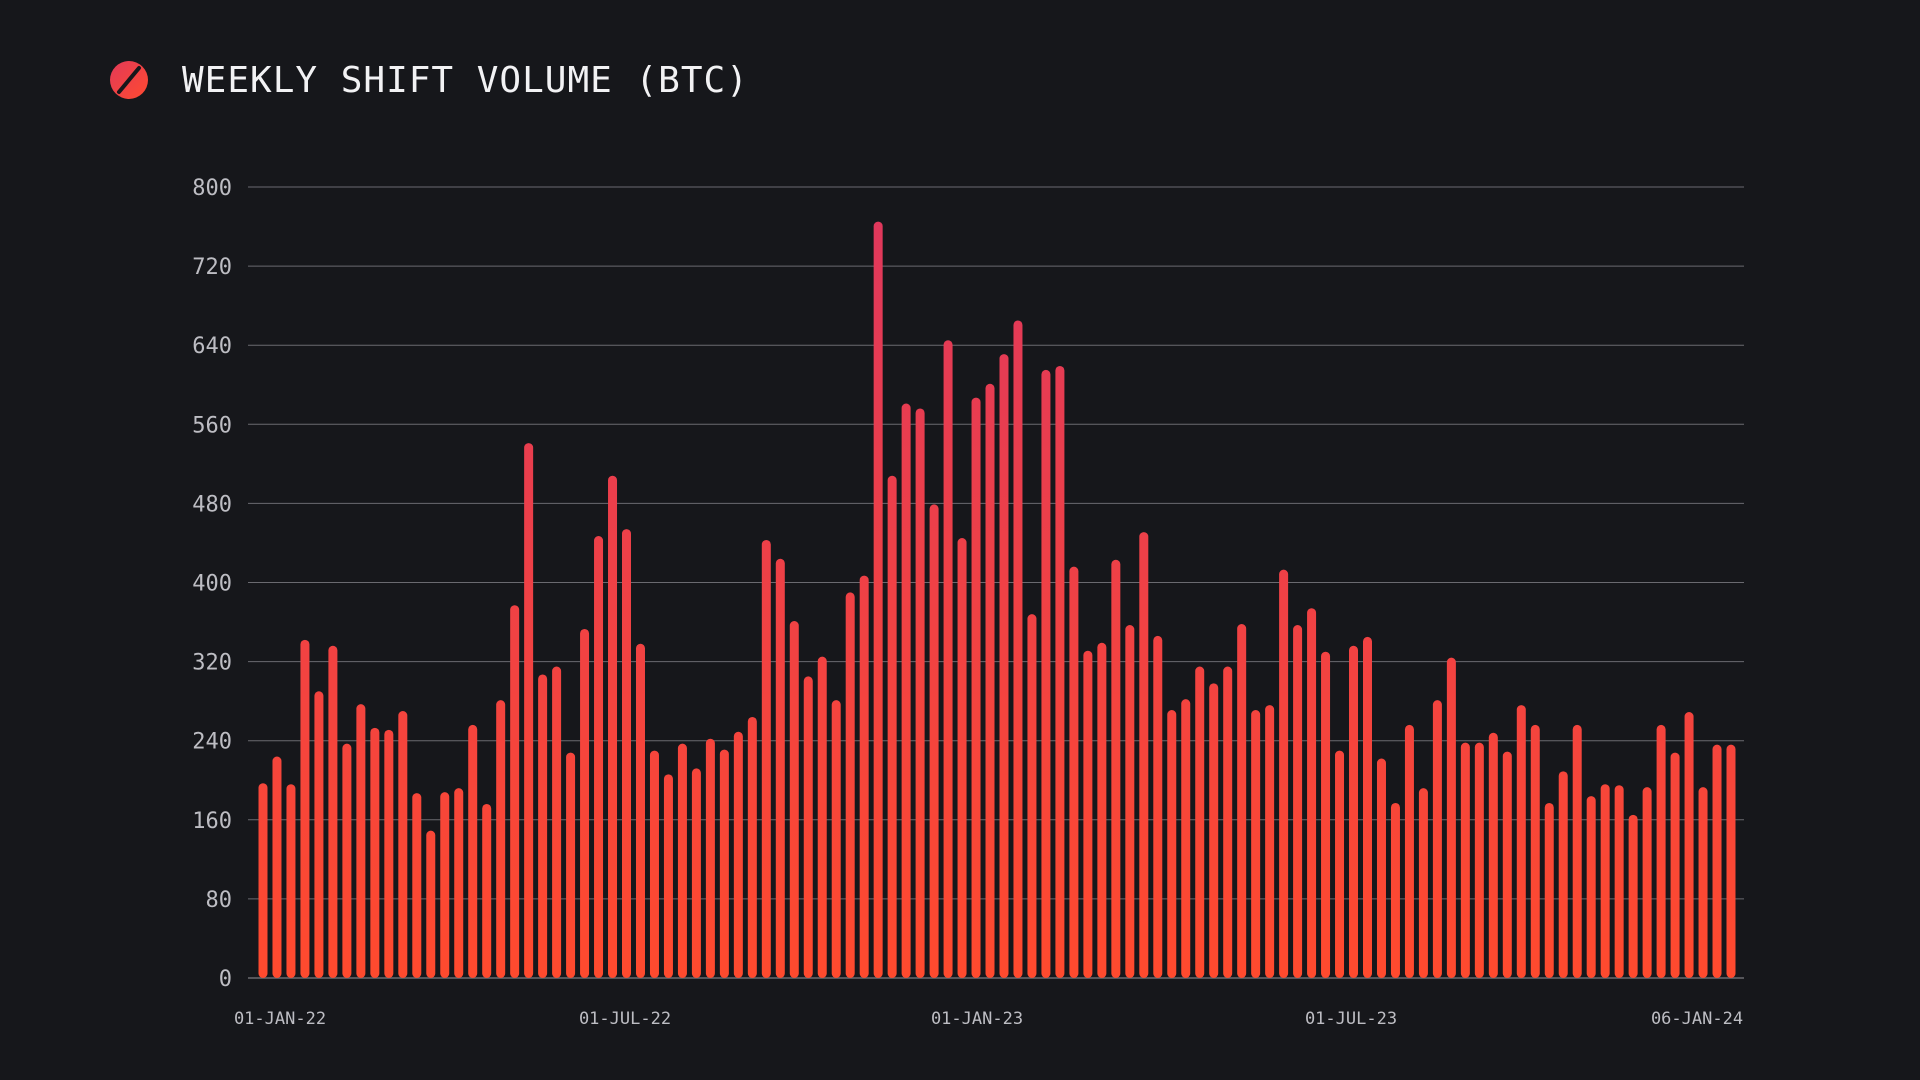  Describe the element at coordinates (212, 425) in the screenshot. I see `y-tick-label: 560` at that location.